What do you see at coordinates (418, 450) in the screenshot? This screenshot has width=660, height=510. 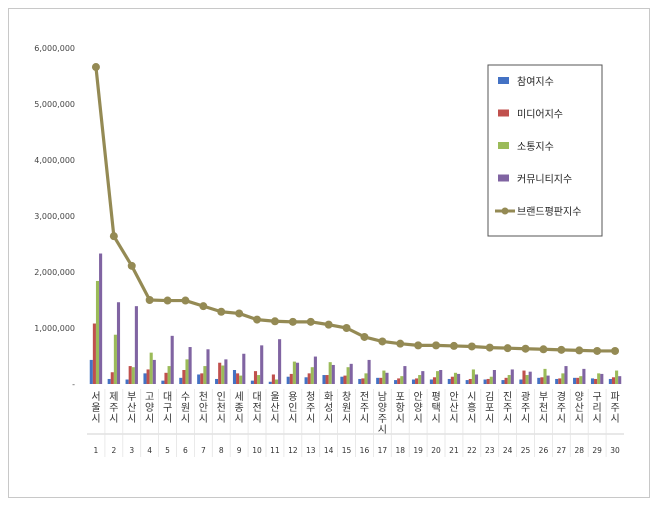 I see `x-index-label: 19` at bounding box center [418, 450].